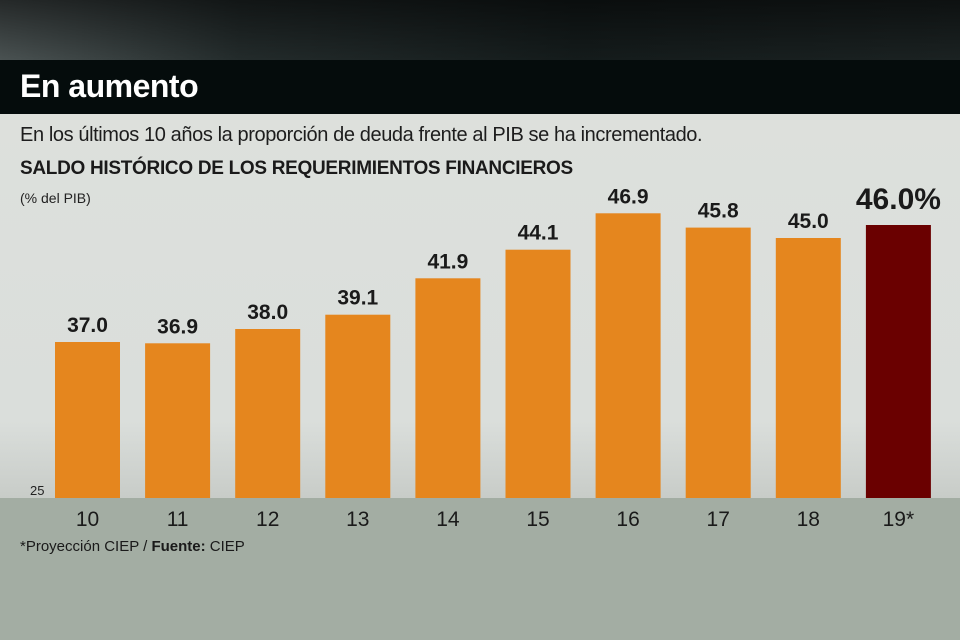  I want to click on x-tick-label: 10, so click(87, 519).